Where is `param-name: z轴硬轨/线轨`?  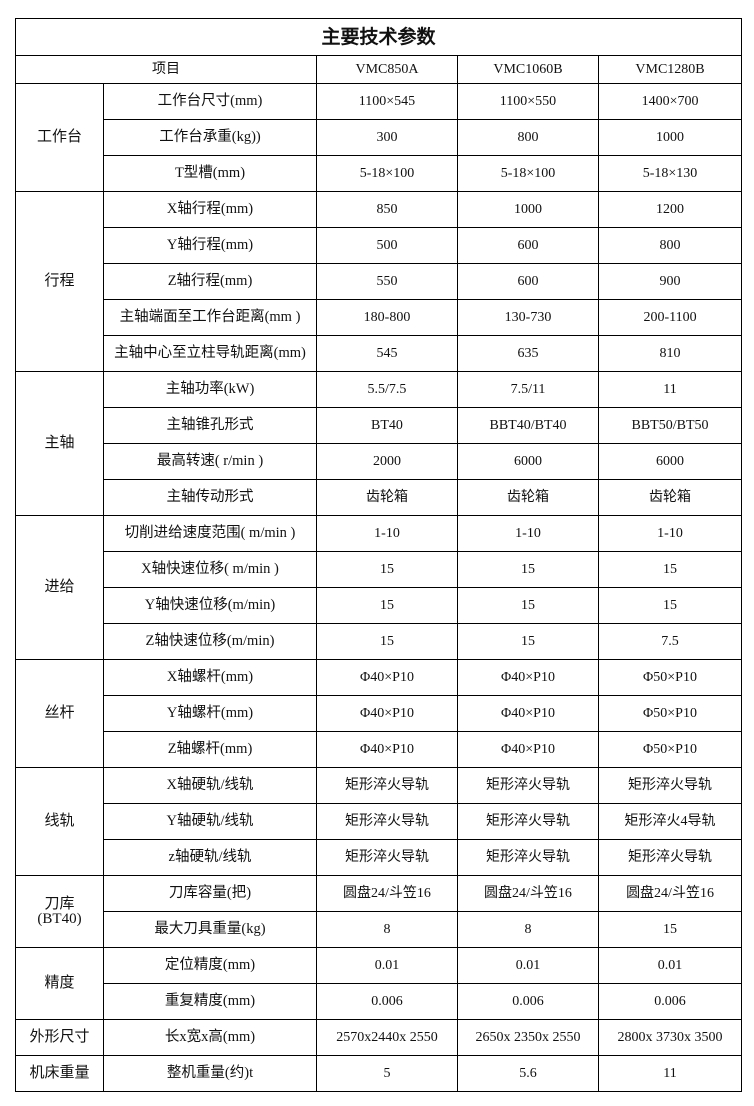
param-name: z轴硬轨/线轨 is located at coordinates (210, 857).